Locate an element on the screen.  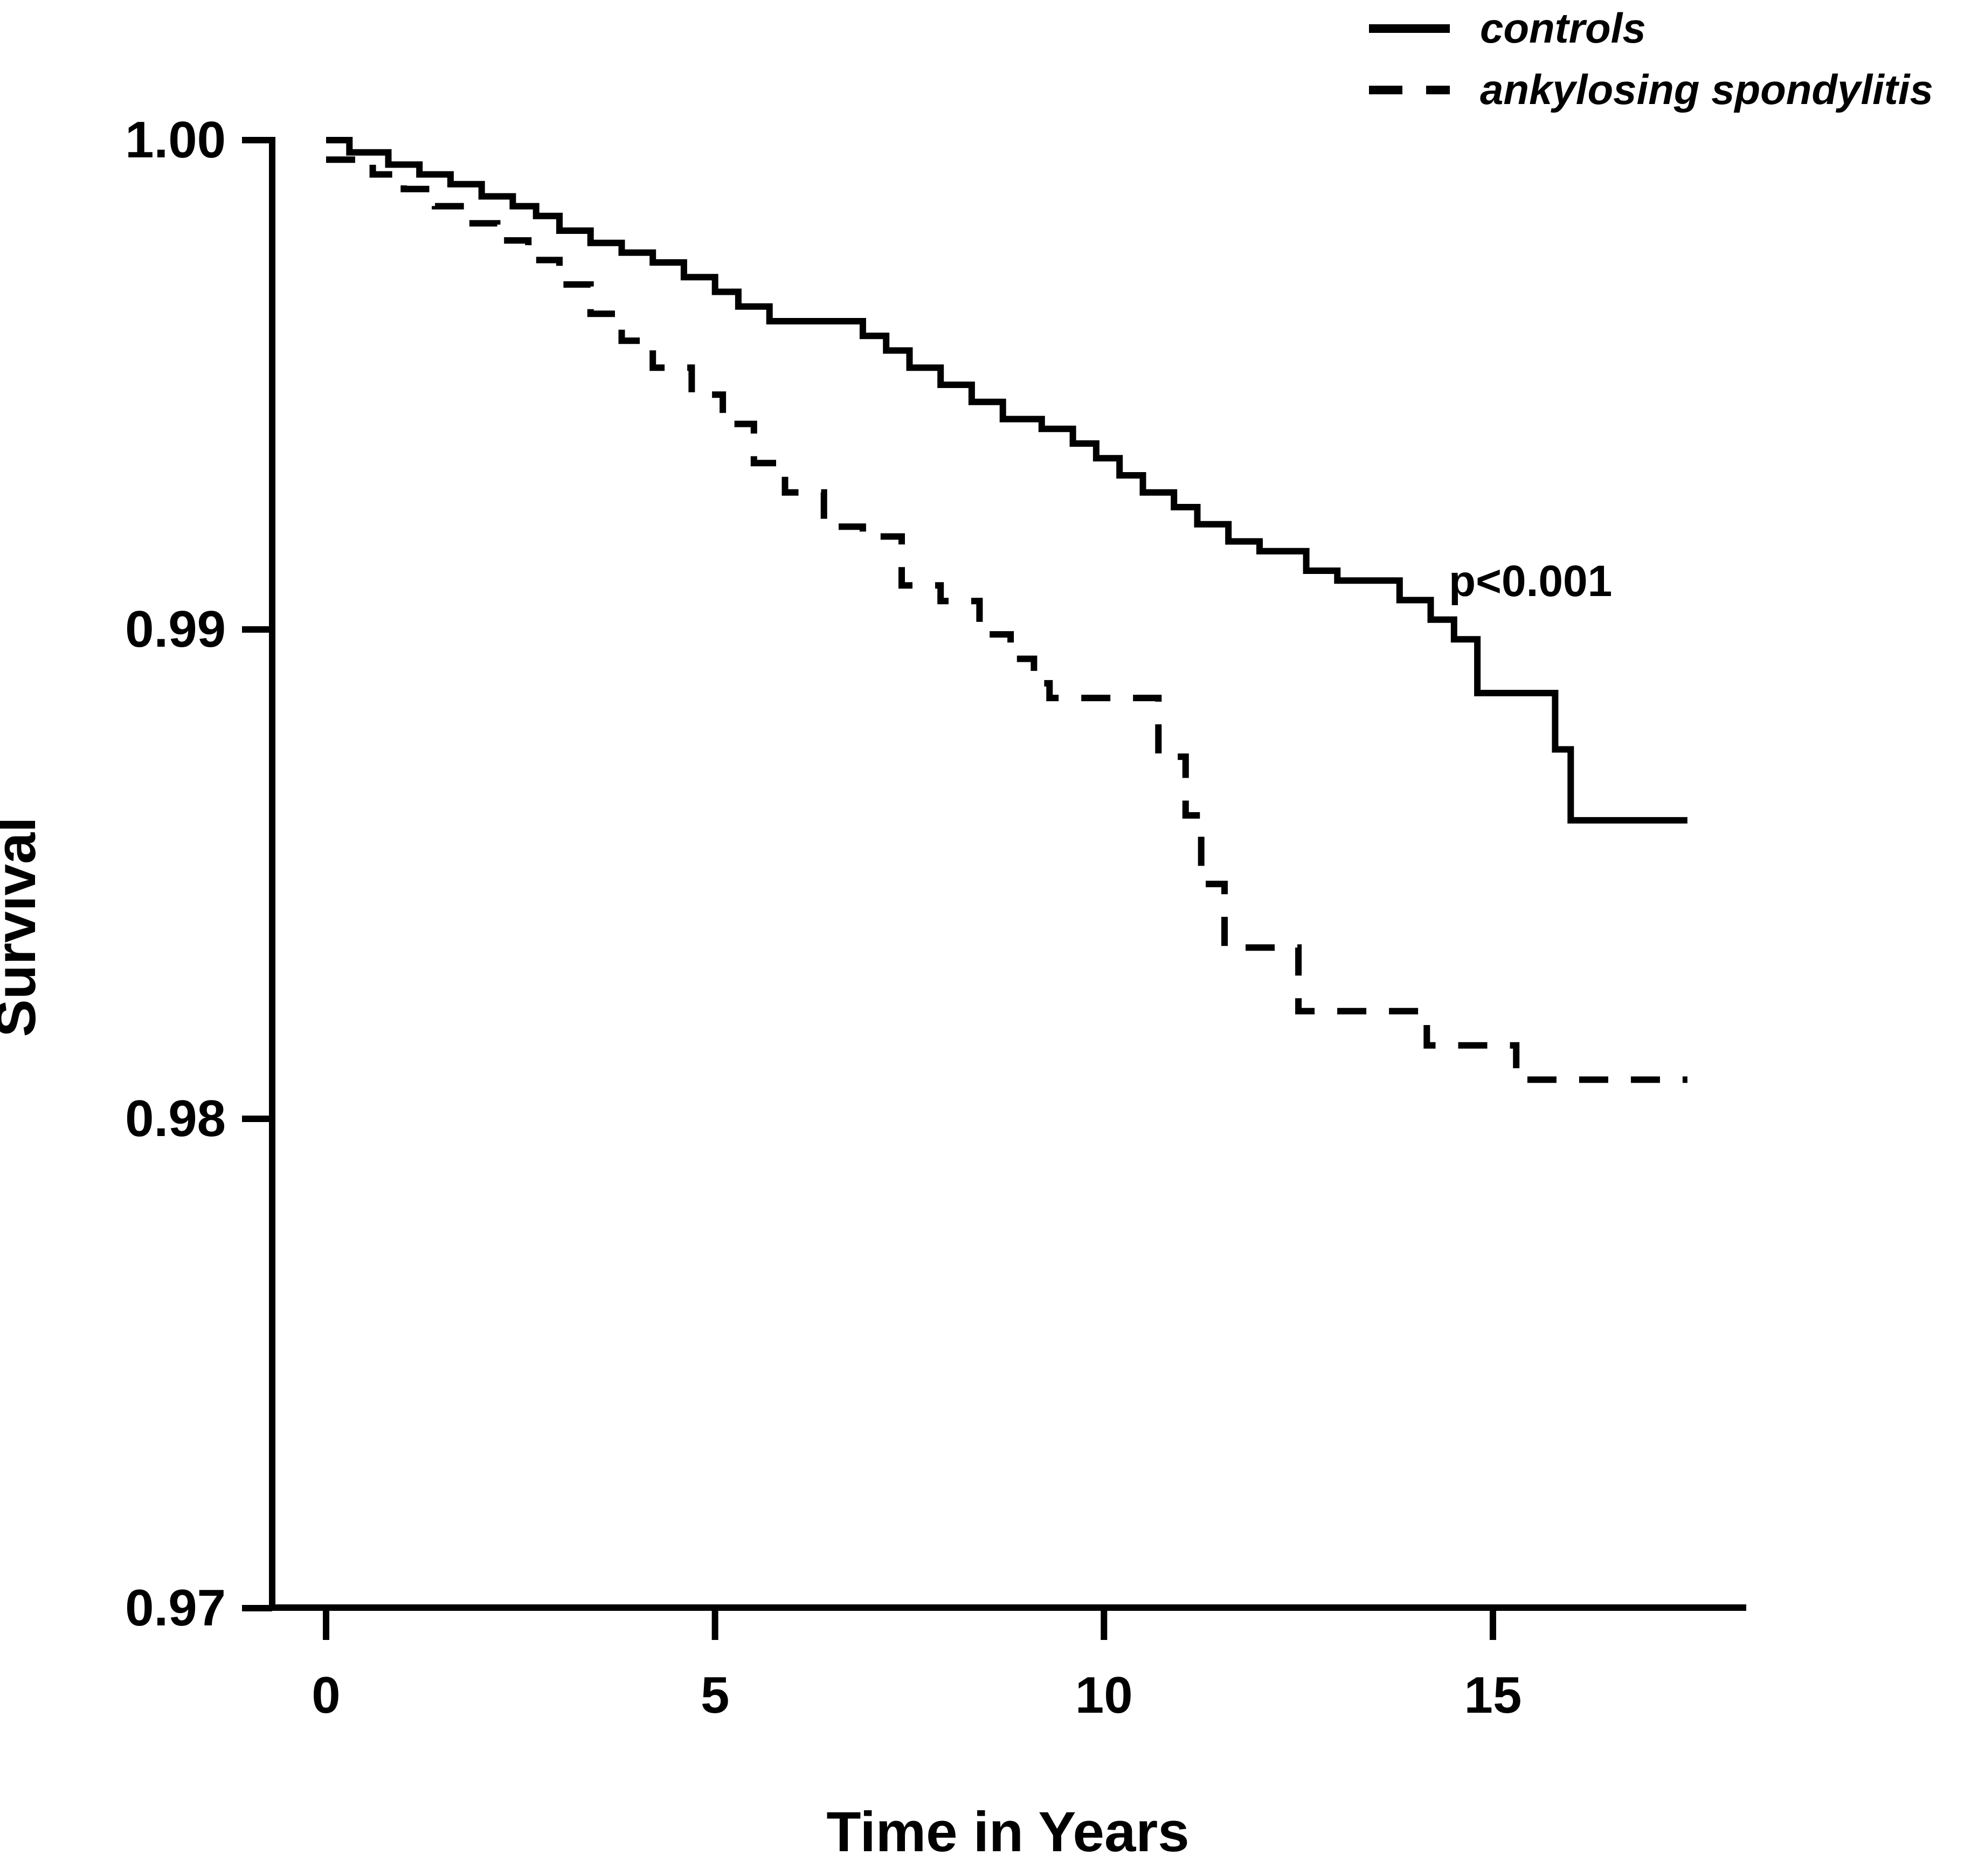
legend-item-ankylosing-spondylitis: ankylosing spondylitis is located at coordinates (1651, 89).